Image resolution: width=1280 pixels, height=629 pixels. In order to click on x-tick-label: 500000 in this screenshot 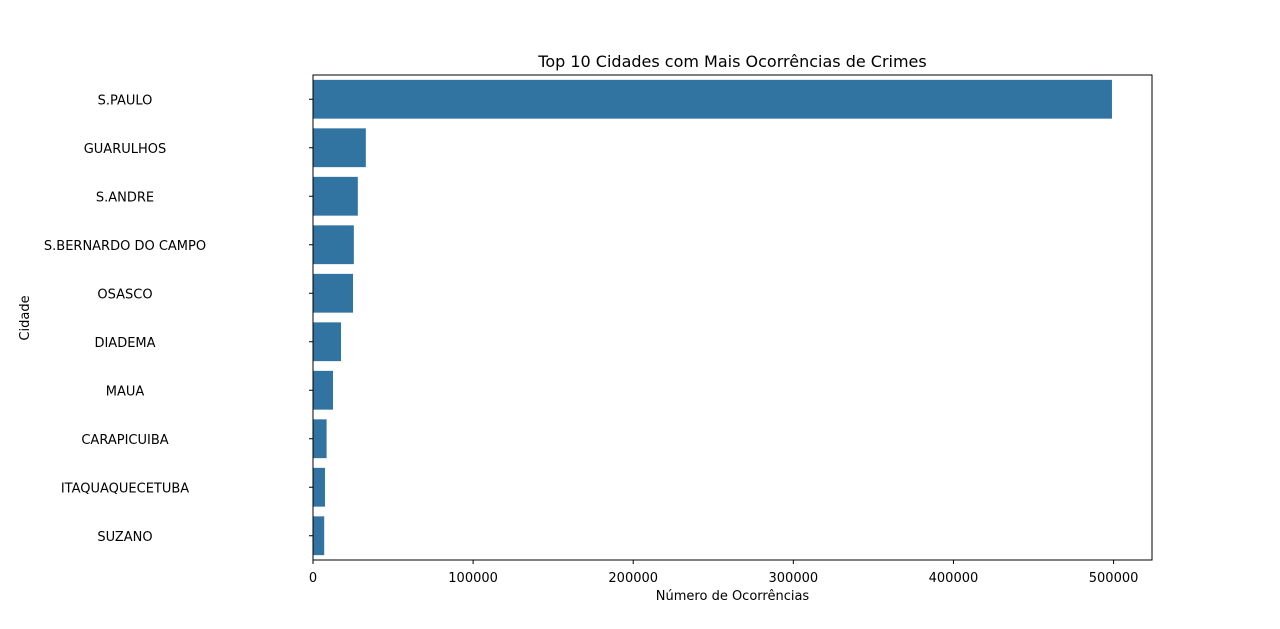, I will do `click(1114, 578)`.